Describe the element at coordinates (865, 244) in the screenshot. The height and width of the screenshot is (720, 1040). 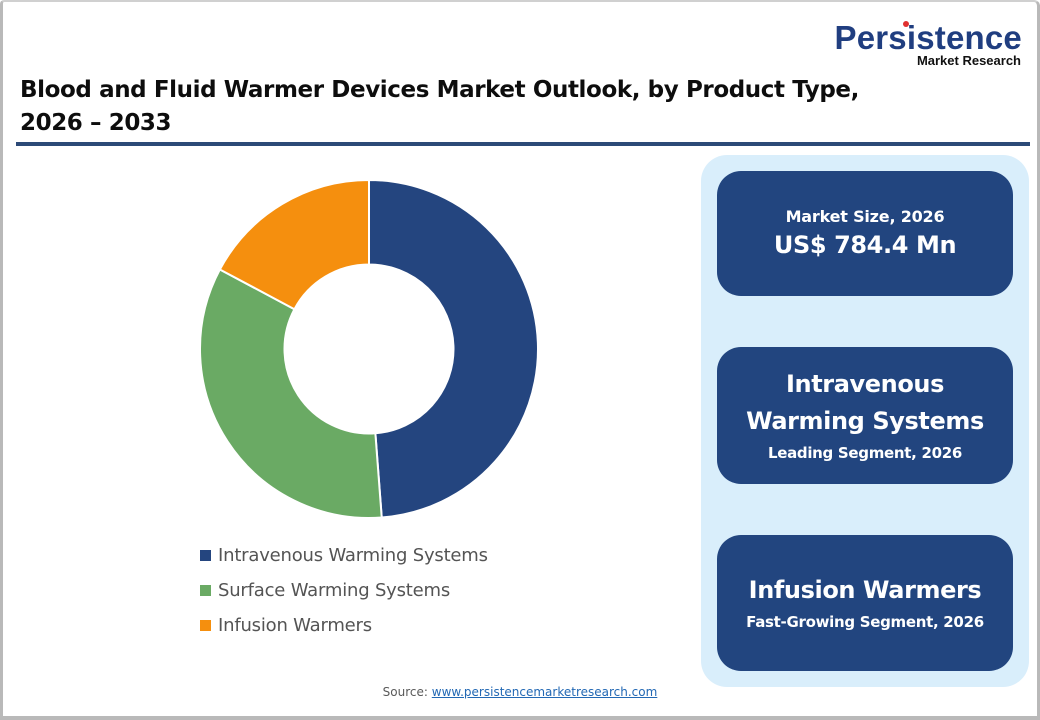
I see `market-size-value: US$ 784.4 Mn` at that location.